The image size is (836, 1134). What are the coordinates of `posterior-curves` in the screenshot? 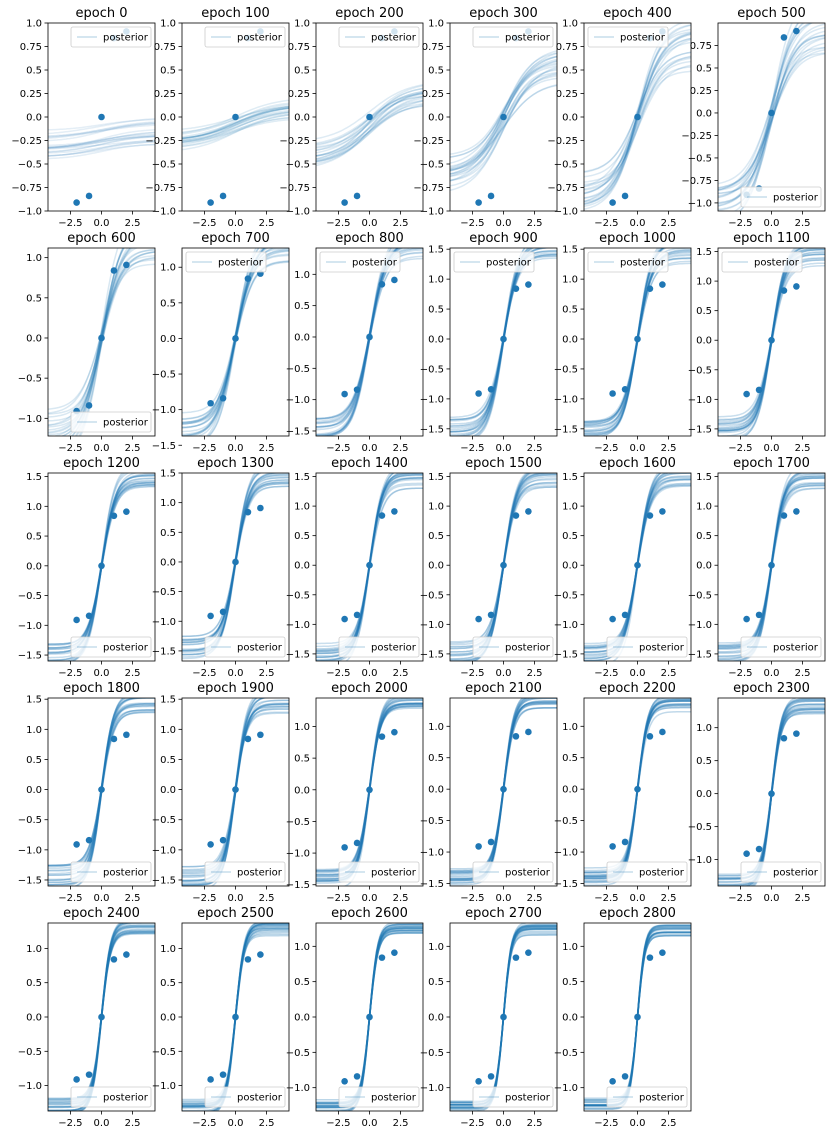 It's located at (503, 121).